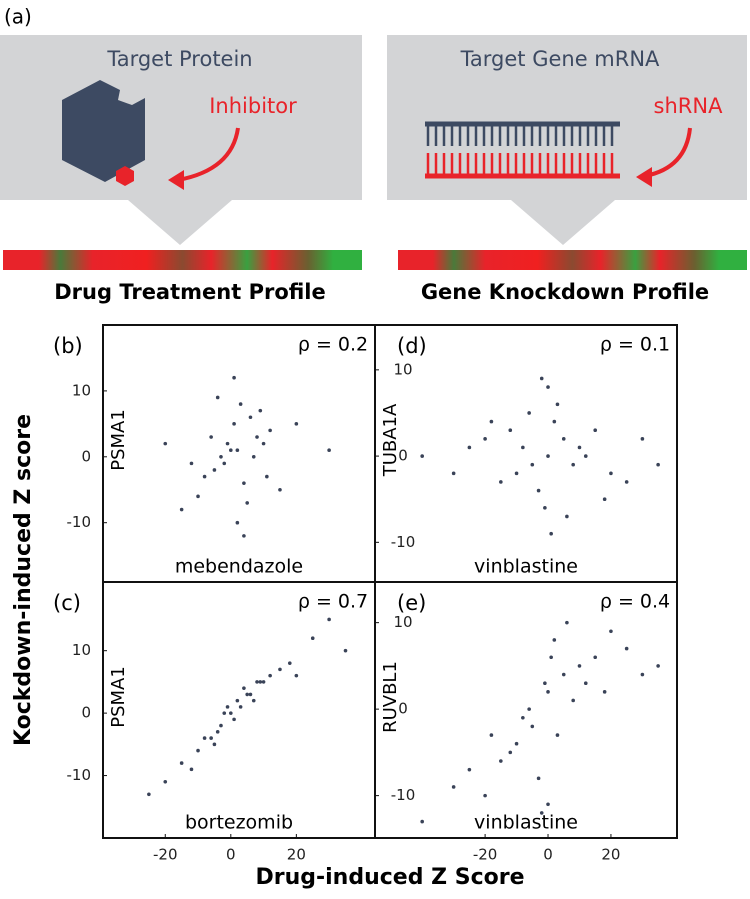  What do you see at coordinates (333, 602) in the screenshot?
I see `annotation: ρ = 0.7` at bounding box center [333, 602].